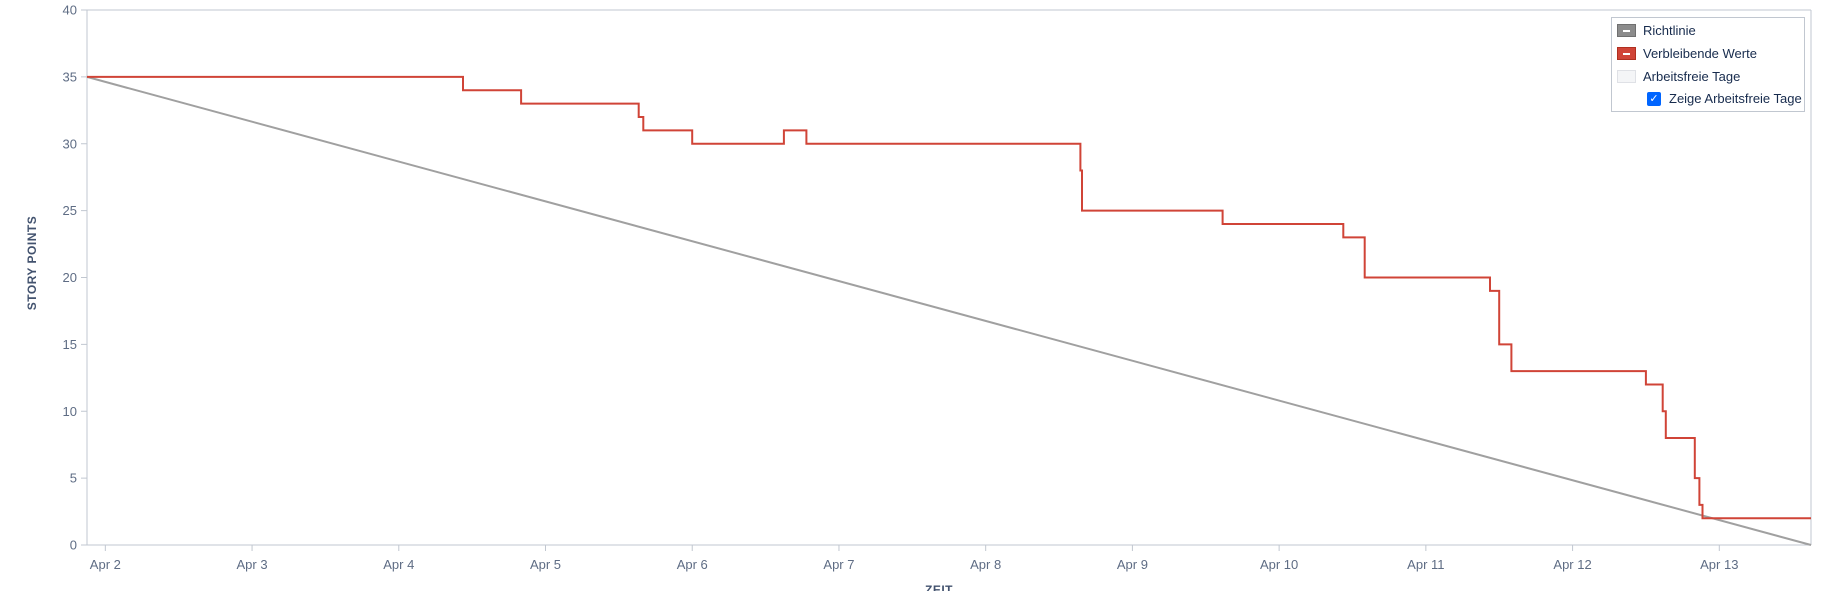 The image size is (1821, 596). What do you see at coordinates (1132, 564) in the screenshot?
I see `x-tick-label: Apr 9` at bounding box center [1132, 564].